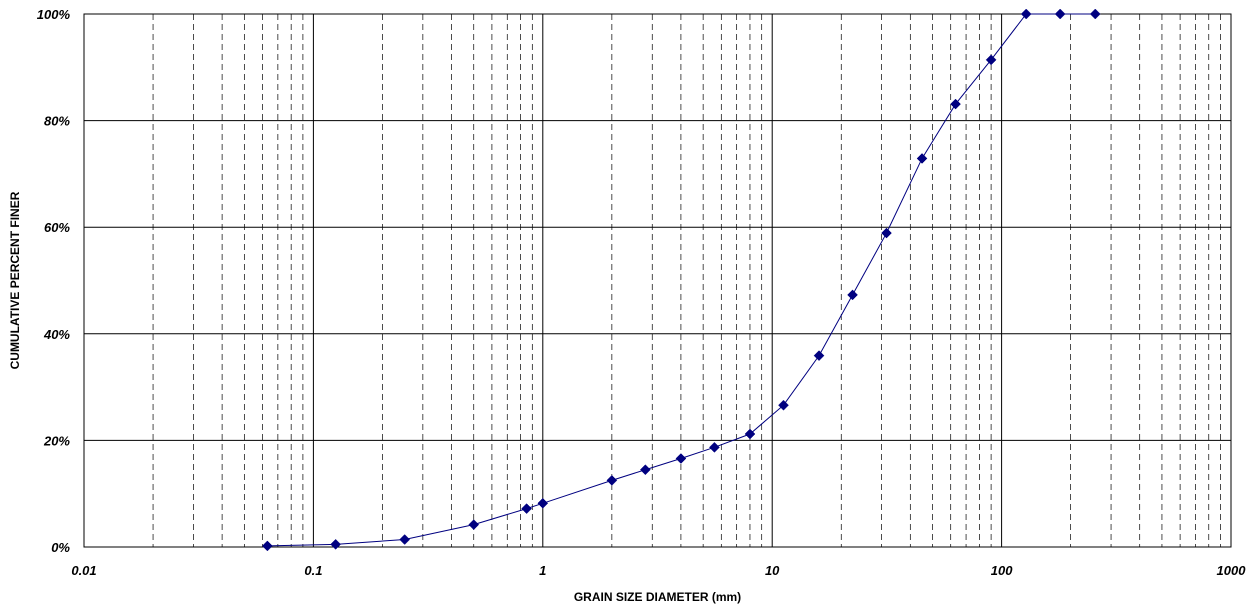 This screenshot has width=1257, height=606. Describe the element at coordinates (60, 547) in the screenshot. I see `y-tick-label: 0%` at that location.